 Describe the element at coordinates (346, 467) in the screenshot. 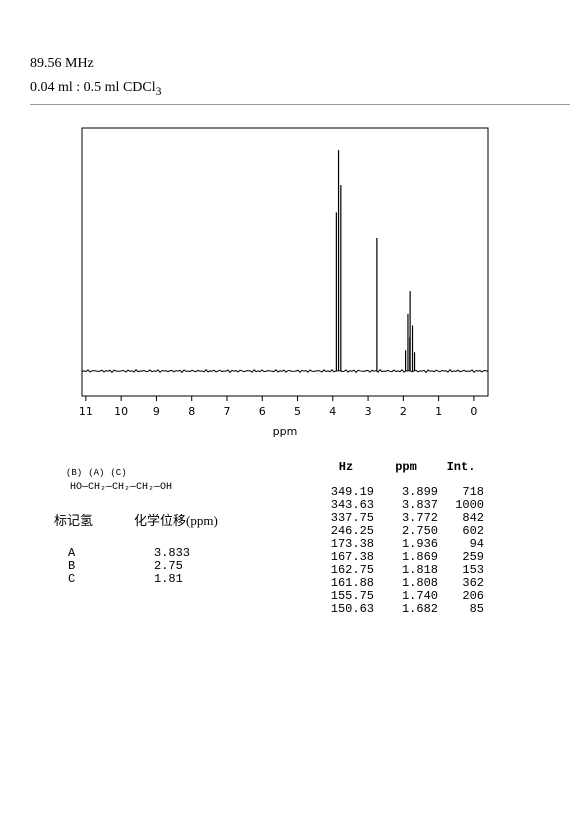

I see `header-cell: Hz` at that location.